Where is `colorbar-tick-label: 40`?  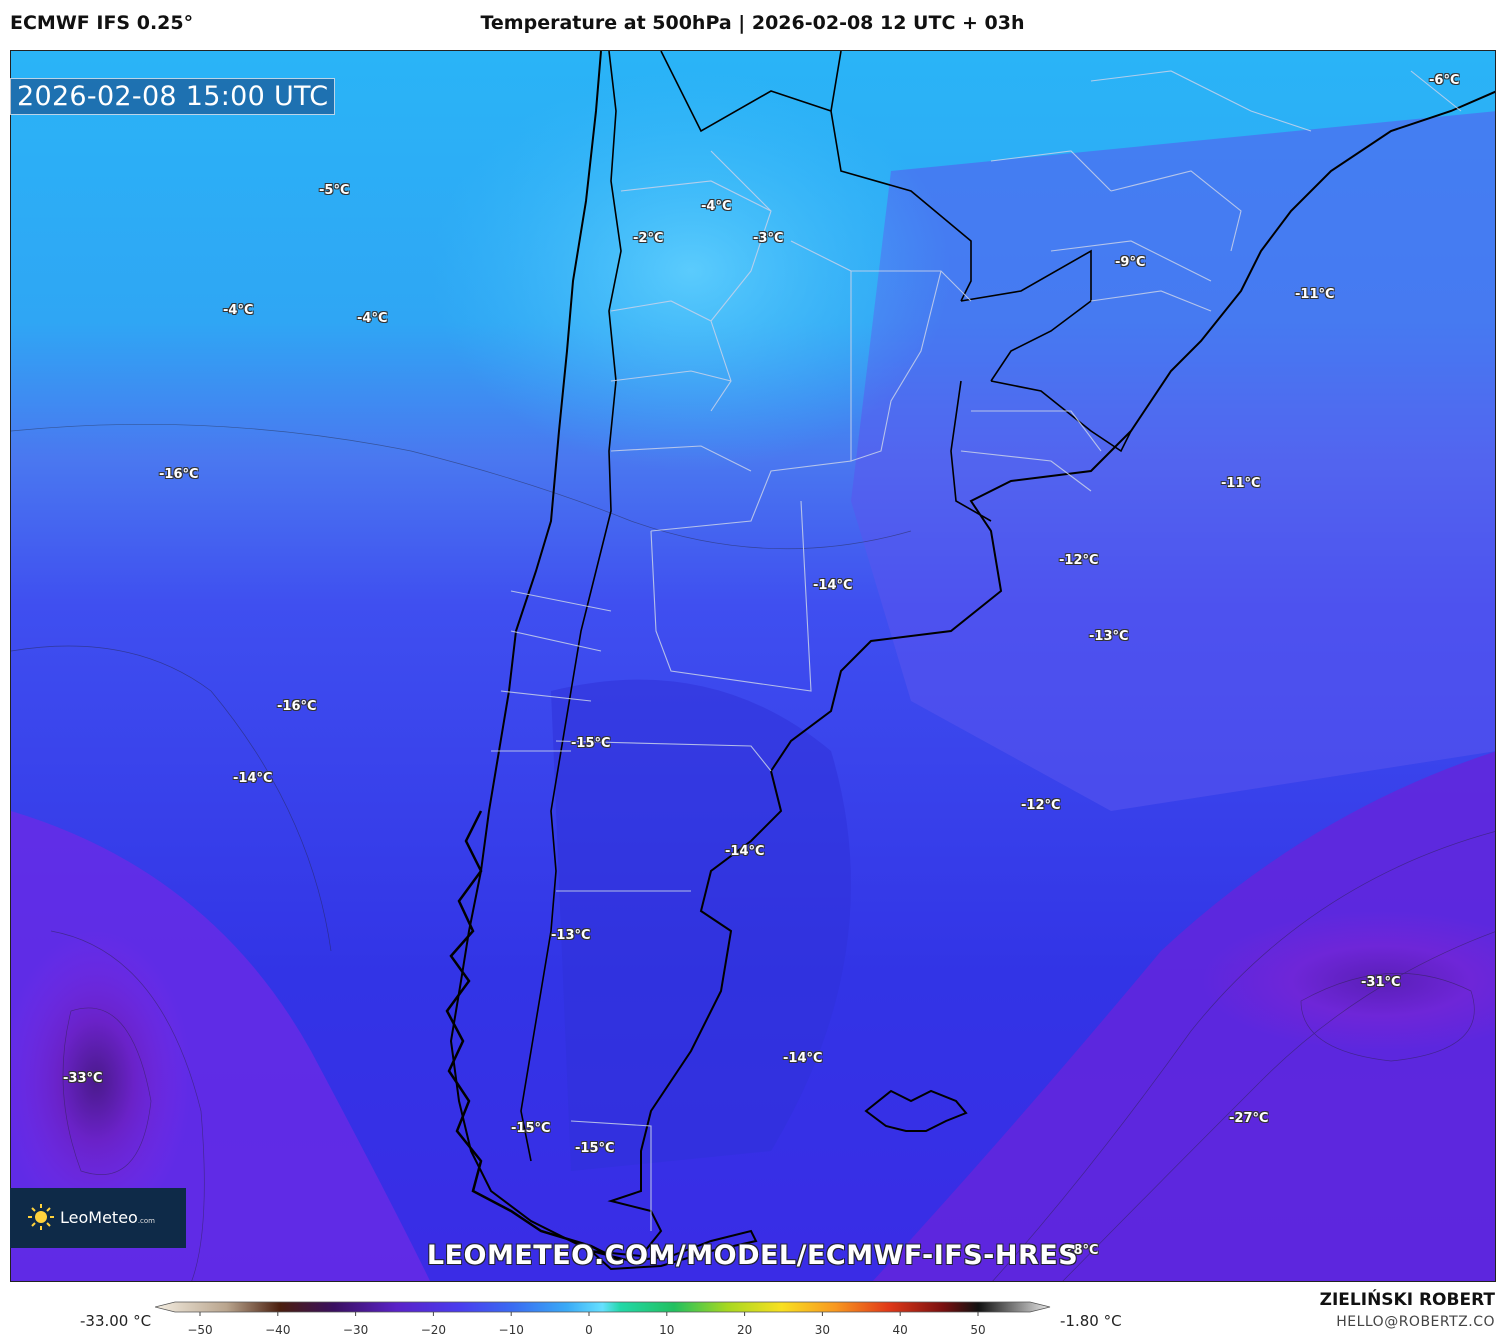
colorbar-tick-label: 40 is located at coordinates (900, 1330).